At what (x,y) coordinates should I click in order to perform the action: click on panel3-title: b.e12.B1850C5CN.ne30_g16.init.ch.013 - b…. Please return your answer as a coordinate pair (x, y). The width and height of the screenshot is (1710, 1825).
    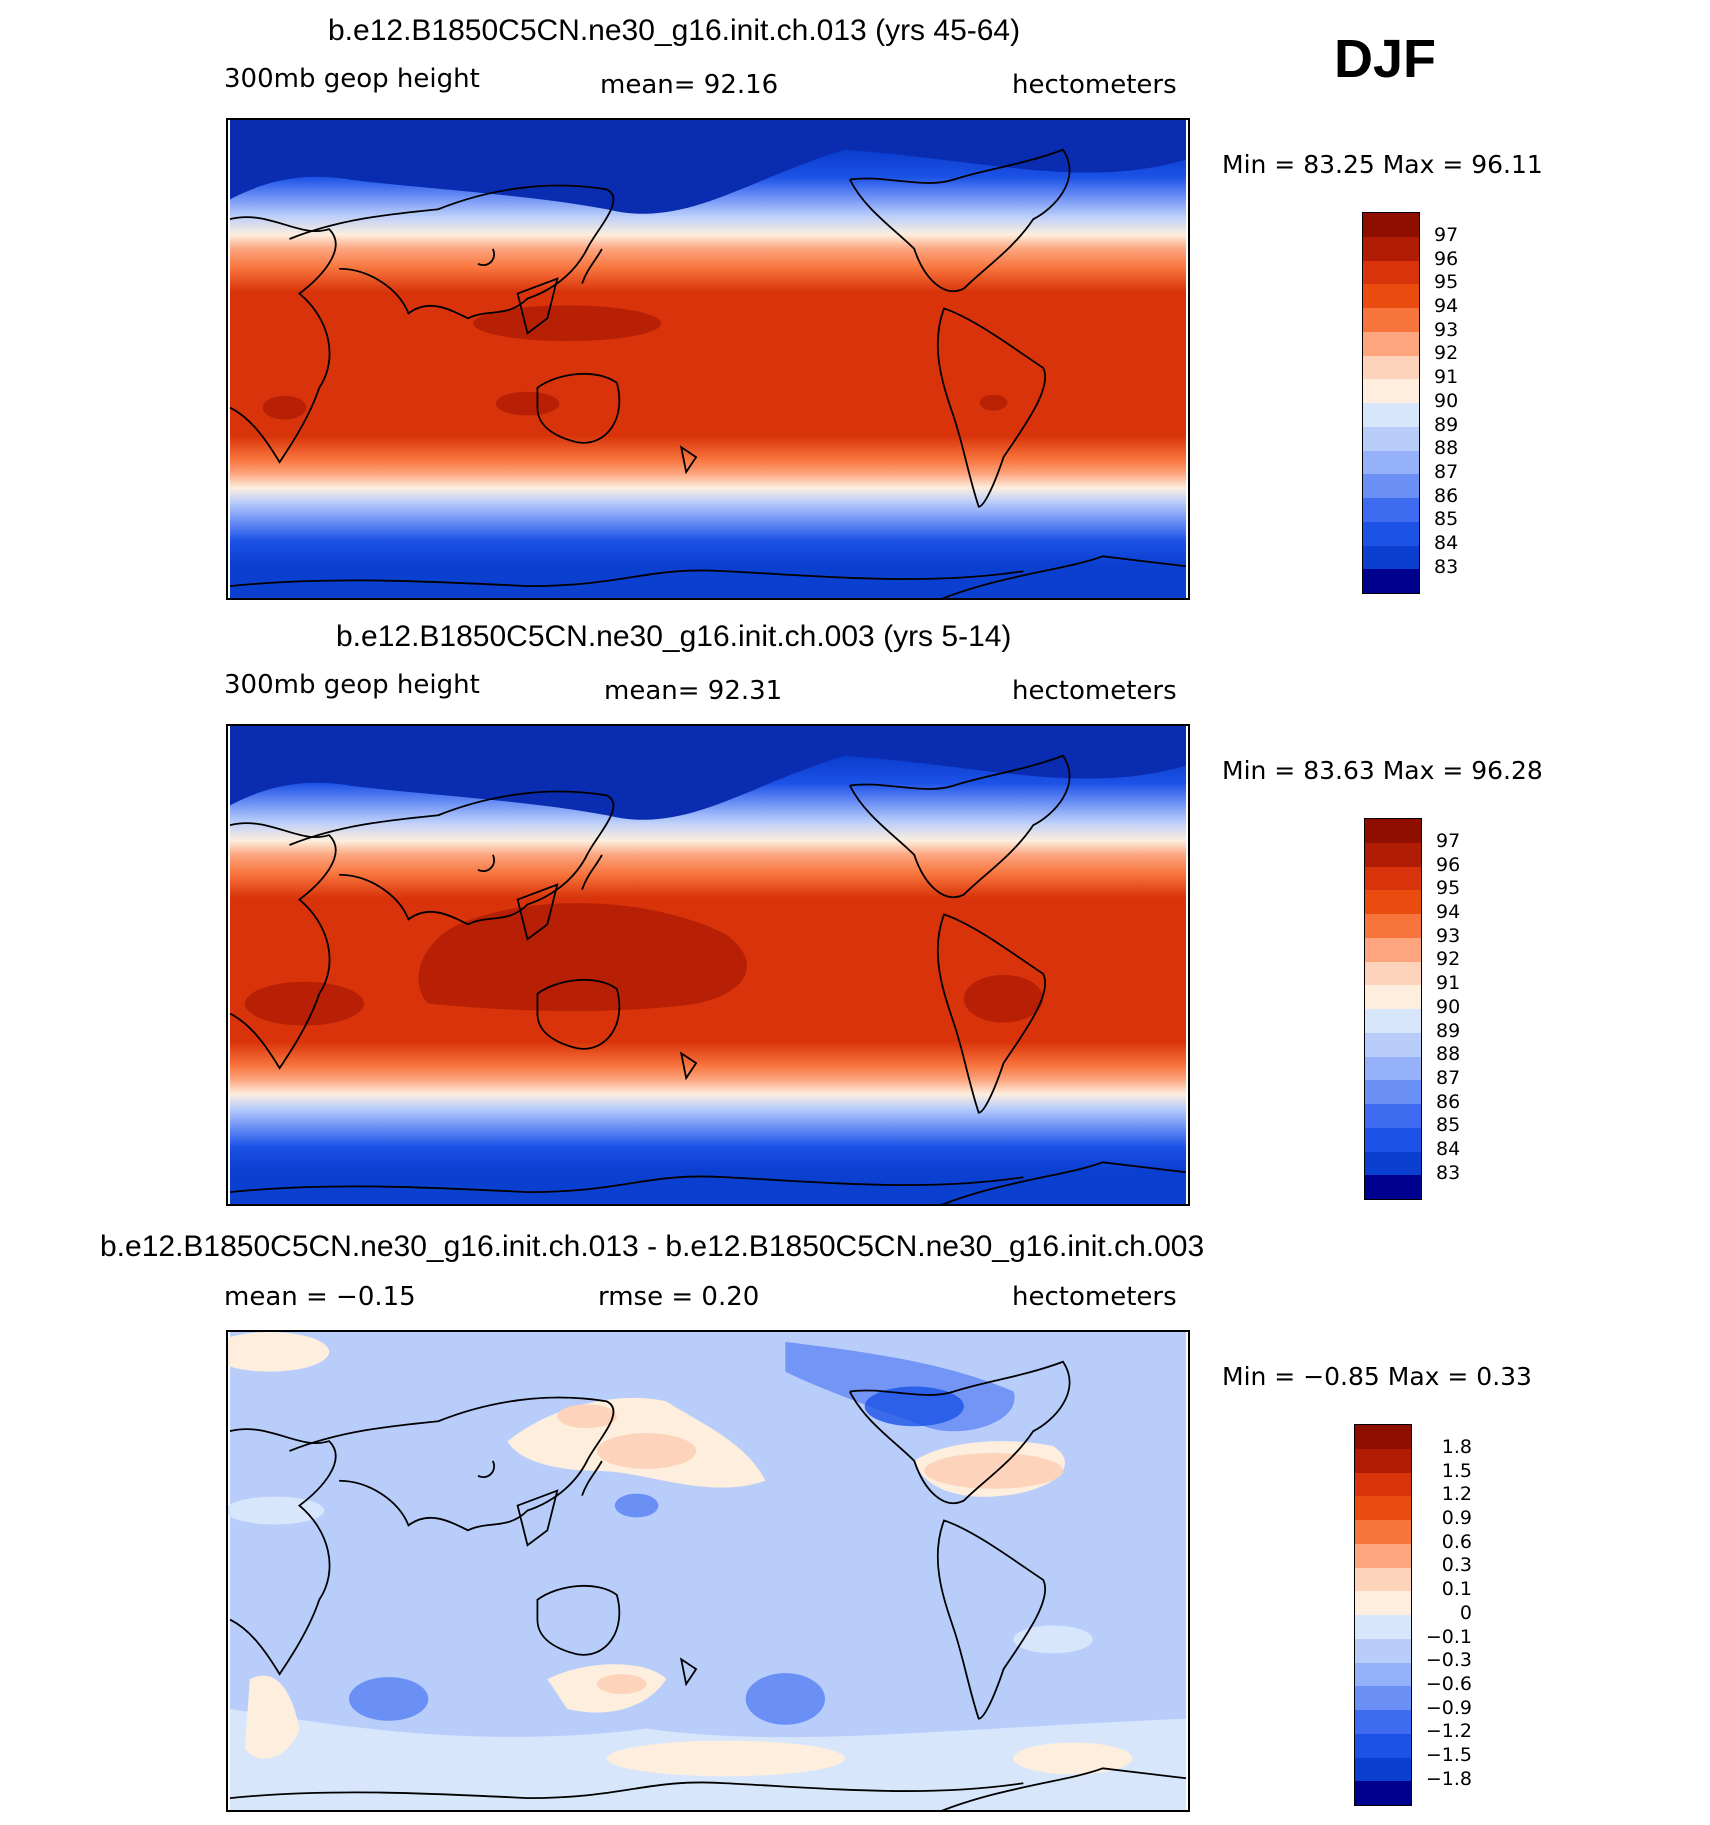
    Looking at the image, I should click on (652, 1246).